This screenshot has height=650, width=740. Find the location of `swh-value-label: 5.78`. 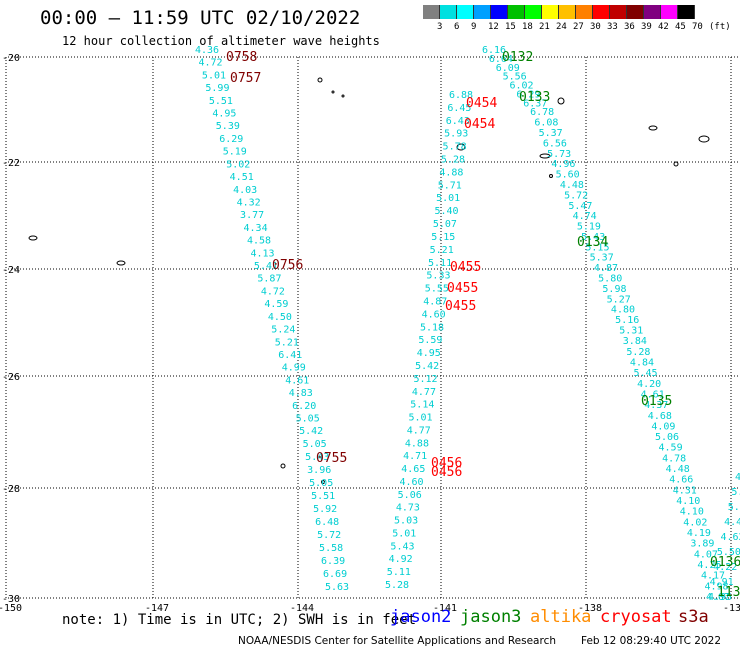

swh-value-label: 5.78 is located at coordinates (455, 147).